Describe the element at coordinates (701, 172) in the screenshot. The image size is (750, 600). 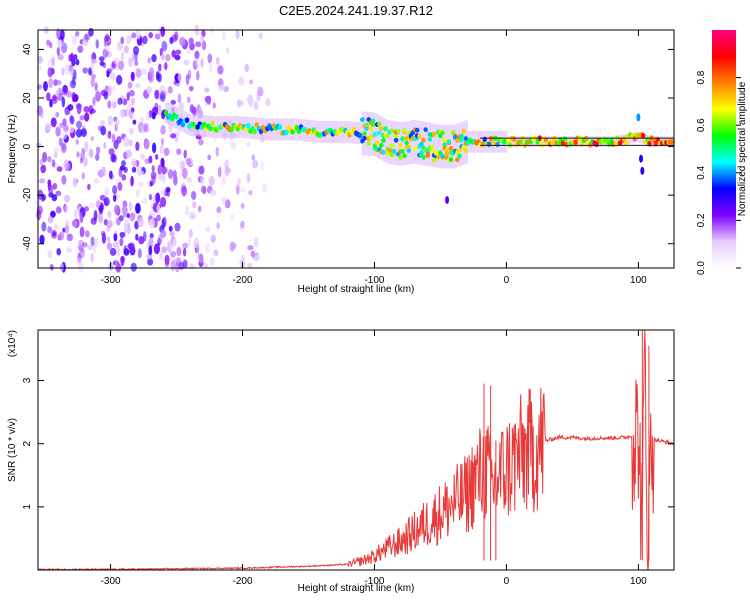
I see `colorbar-tick-label: 0.4` at that location.